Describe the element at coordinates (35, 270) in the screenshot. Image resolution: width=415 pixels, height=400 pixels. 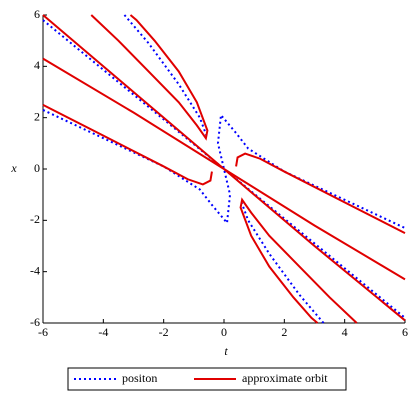
I see `y-tick-label: -4` at that location.